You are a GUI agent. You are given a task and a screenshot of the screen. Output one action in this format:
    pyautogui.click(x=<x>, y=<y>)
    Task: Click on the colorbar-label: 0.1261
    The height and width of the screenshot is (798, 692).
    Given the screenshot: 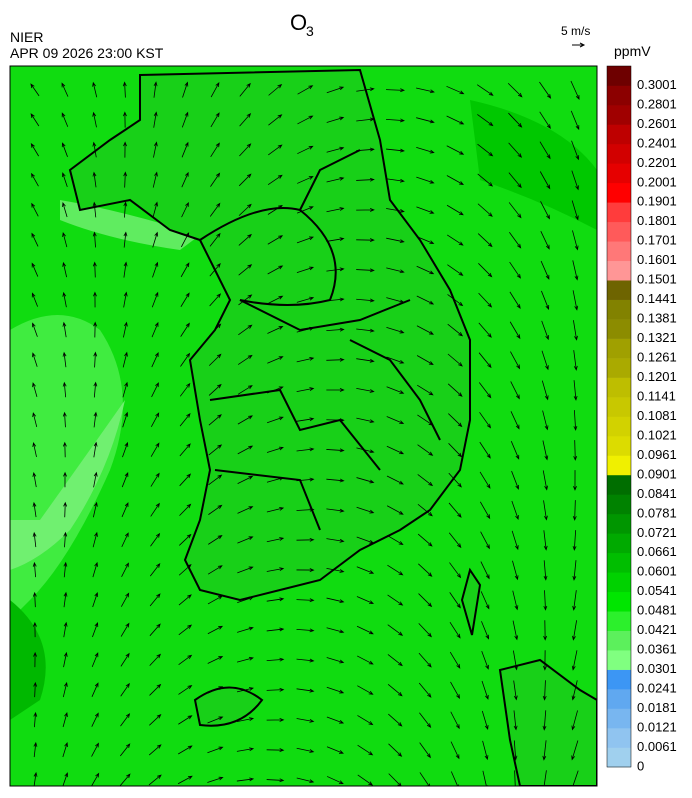 What is the action you would take?
    pyautogui.click(x=657, y=357)
    